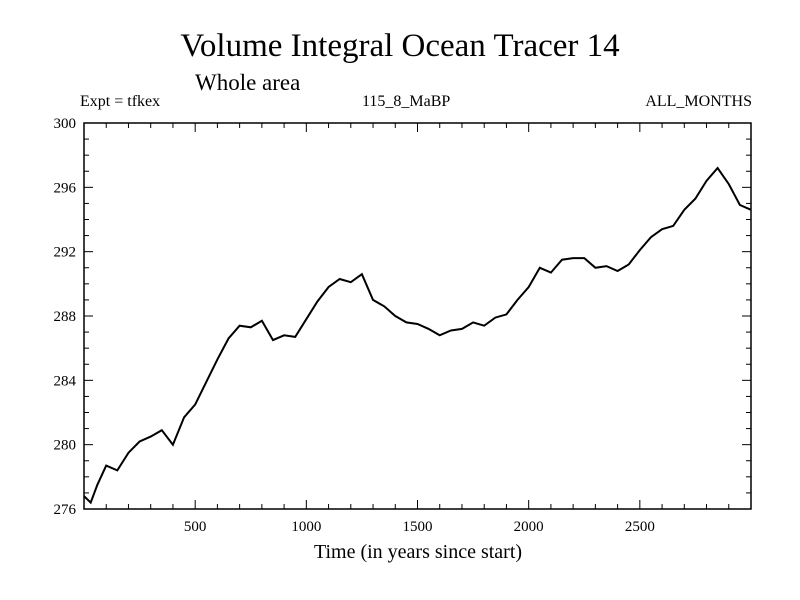  I want to click on x-tick-label: 2500, so click(640, 527).